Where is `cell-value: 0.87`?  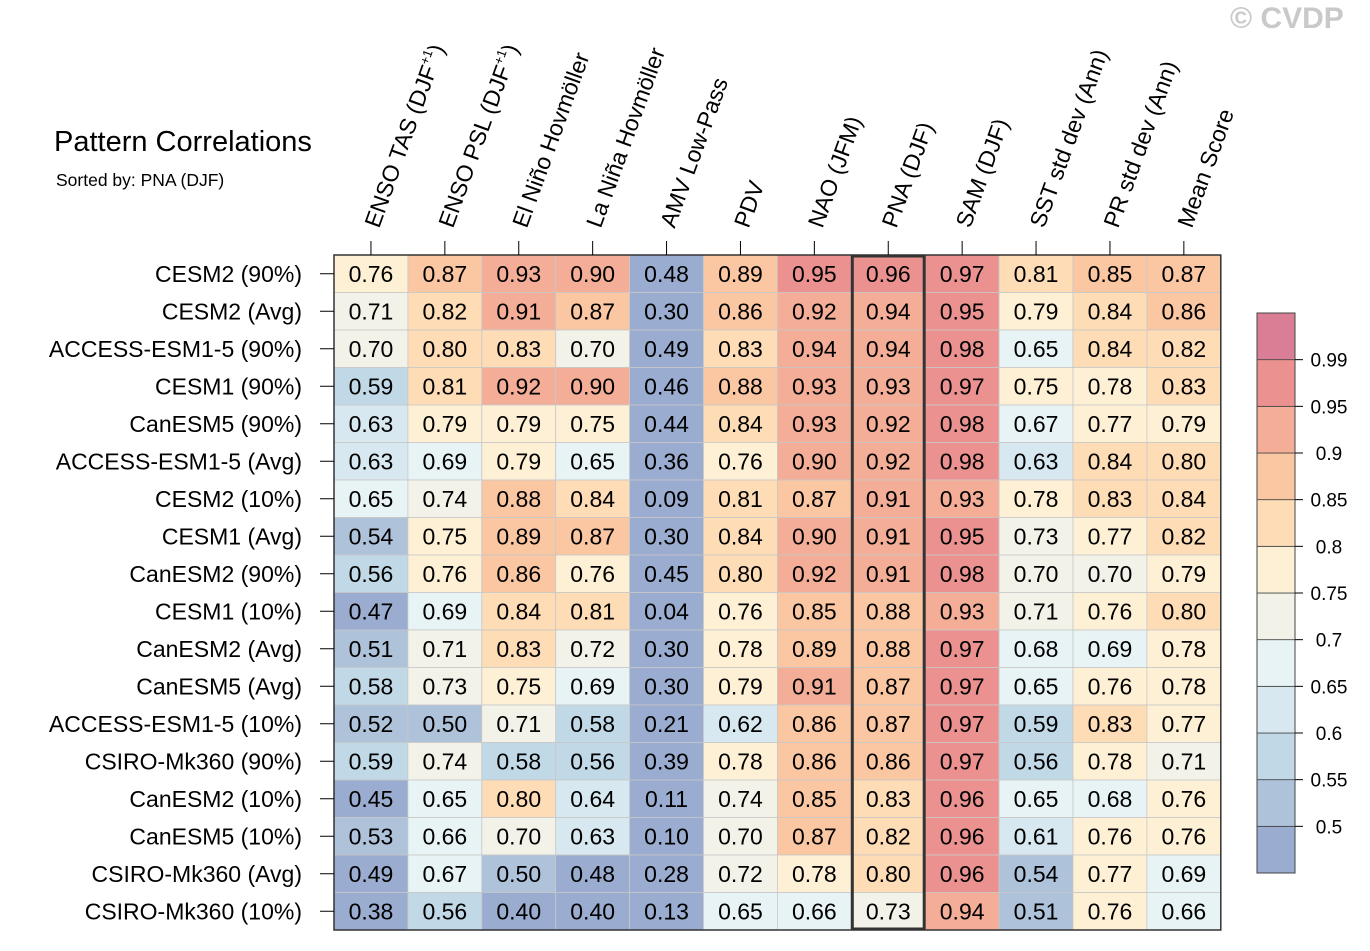
cell-value: 0.87 is located at coordinates (444, 274).